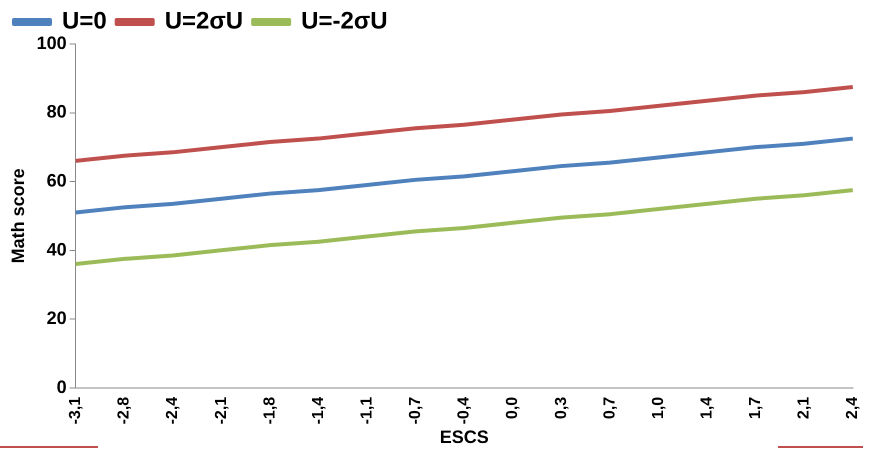  Describe the element at coordinates (367, 410) in the screenshot. I see `x-tick-label: -1,1` at that location.